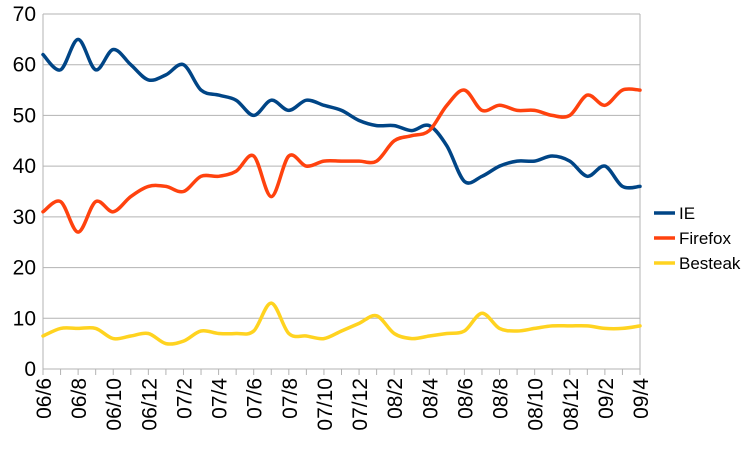  What do you see at coordinates (24, 166) in the screenshot?
I see `y-tick-label: 40` at bounding box center [24, 166].